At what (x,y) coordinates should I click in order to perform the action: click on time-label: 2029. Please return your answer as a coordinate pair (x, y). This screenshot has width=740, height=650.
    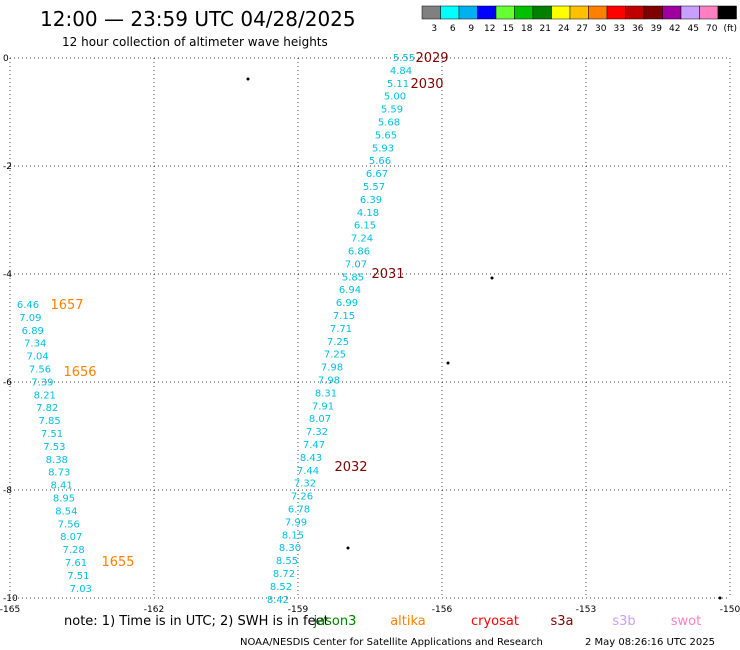
    Looking at the image, I should click on (431, 58).